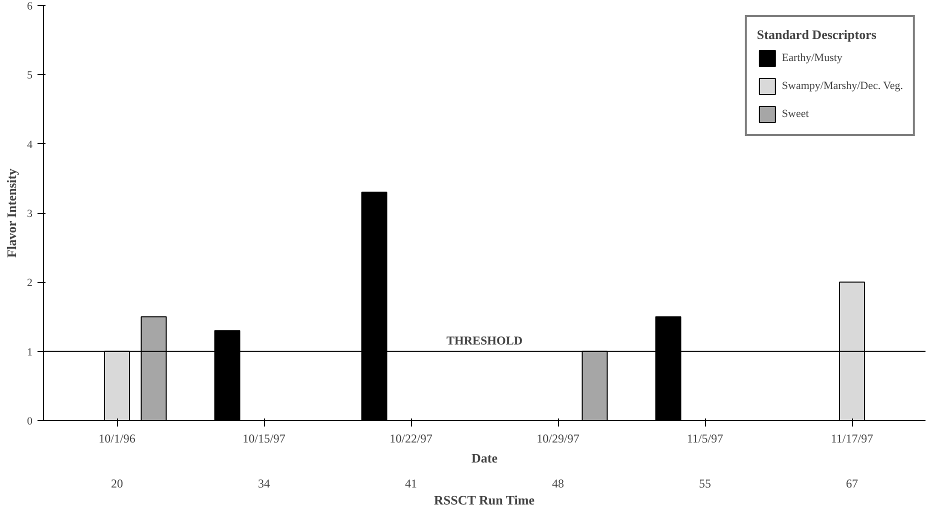  What do you see at coordinates (484, 340) in the screenshot?
I see `ref-line-label: THRESHOLD` at bounding box center [484, 340].